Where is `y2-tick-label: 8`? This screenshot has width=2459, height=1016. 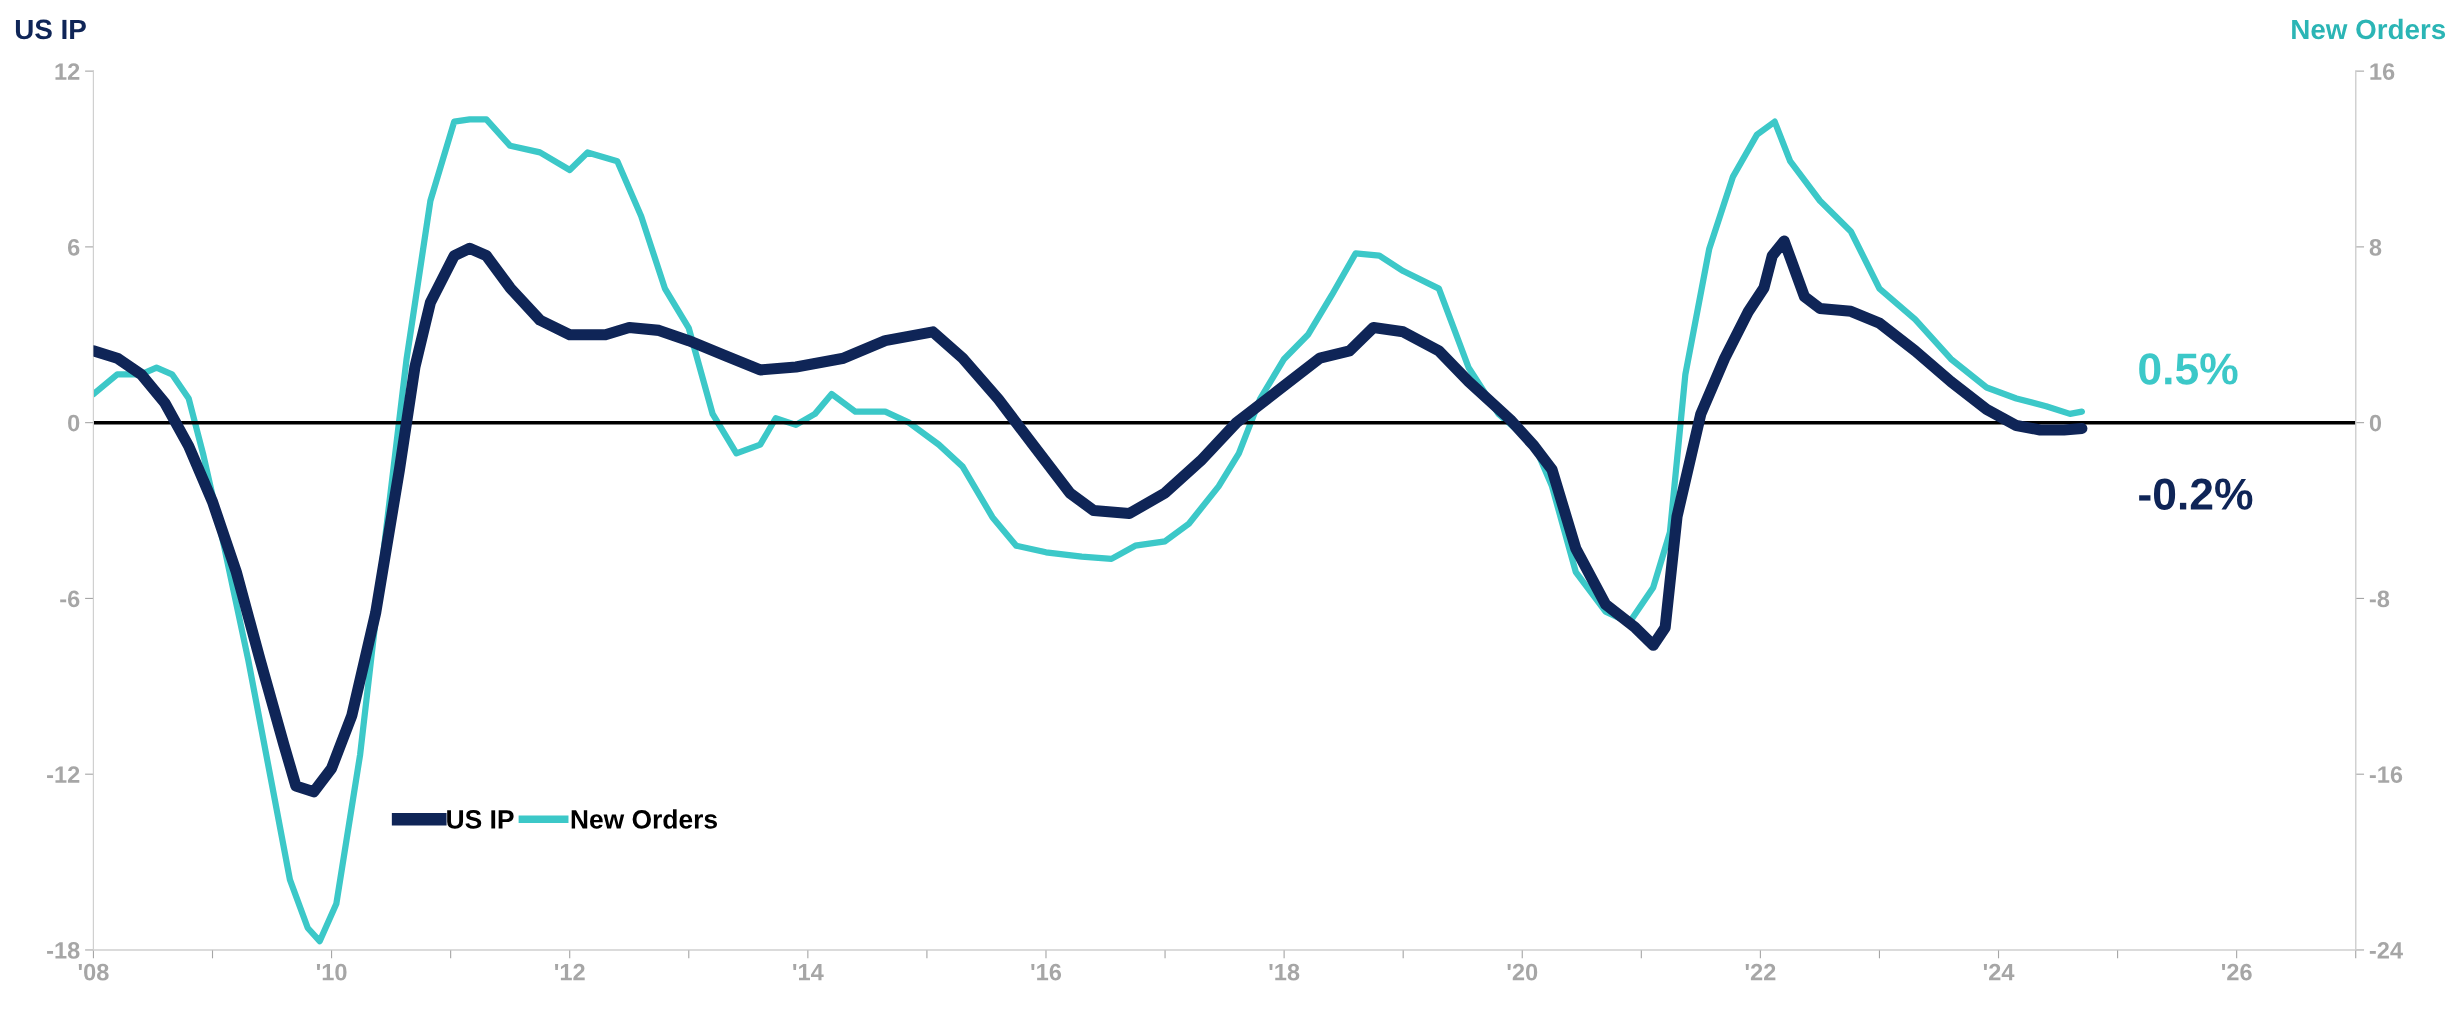 y2-tick-label: 8 is located at coordinates (2375, 247).